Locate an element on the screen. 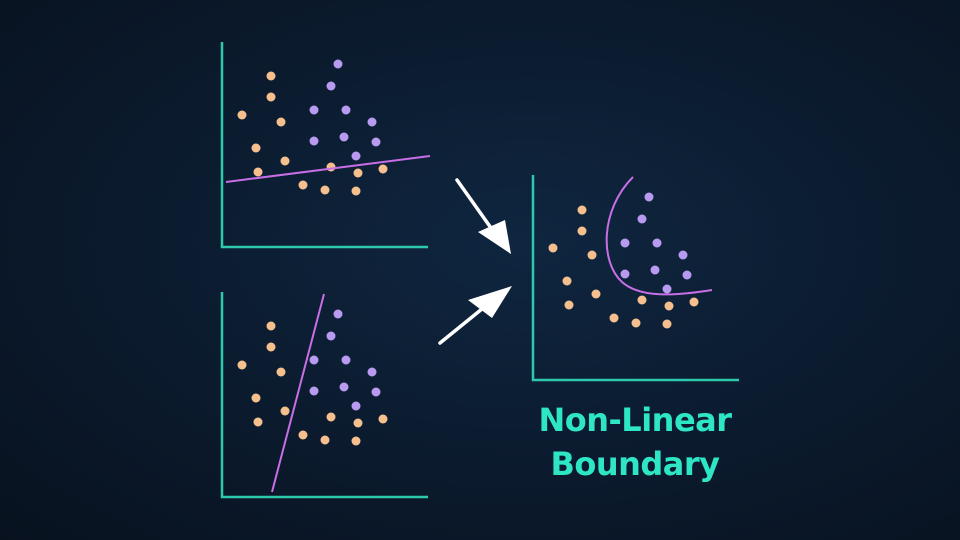  caption-line-2: Boundary is located at coordinates (635, 464).